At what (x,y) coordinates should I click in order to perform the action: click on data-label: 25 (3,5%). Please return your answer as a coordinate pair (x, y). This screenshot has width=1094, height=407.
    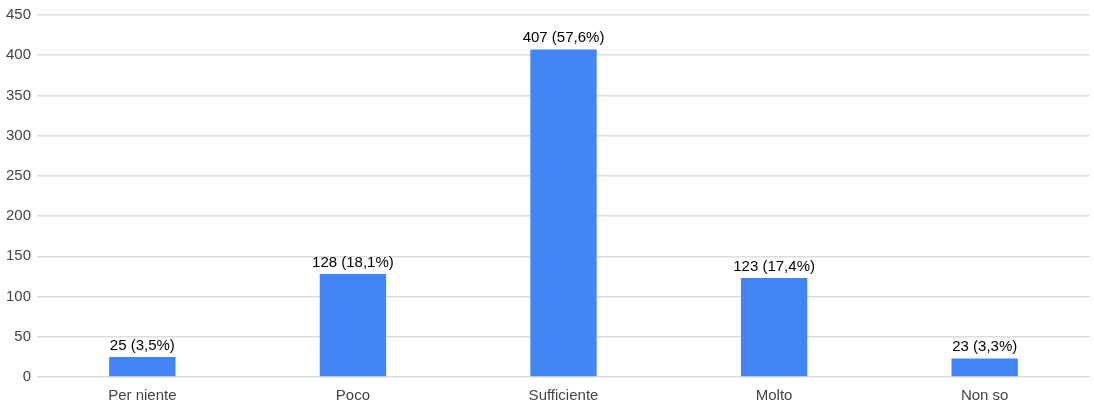
    Looking at the image, I should click on (142, 344).